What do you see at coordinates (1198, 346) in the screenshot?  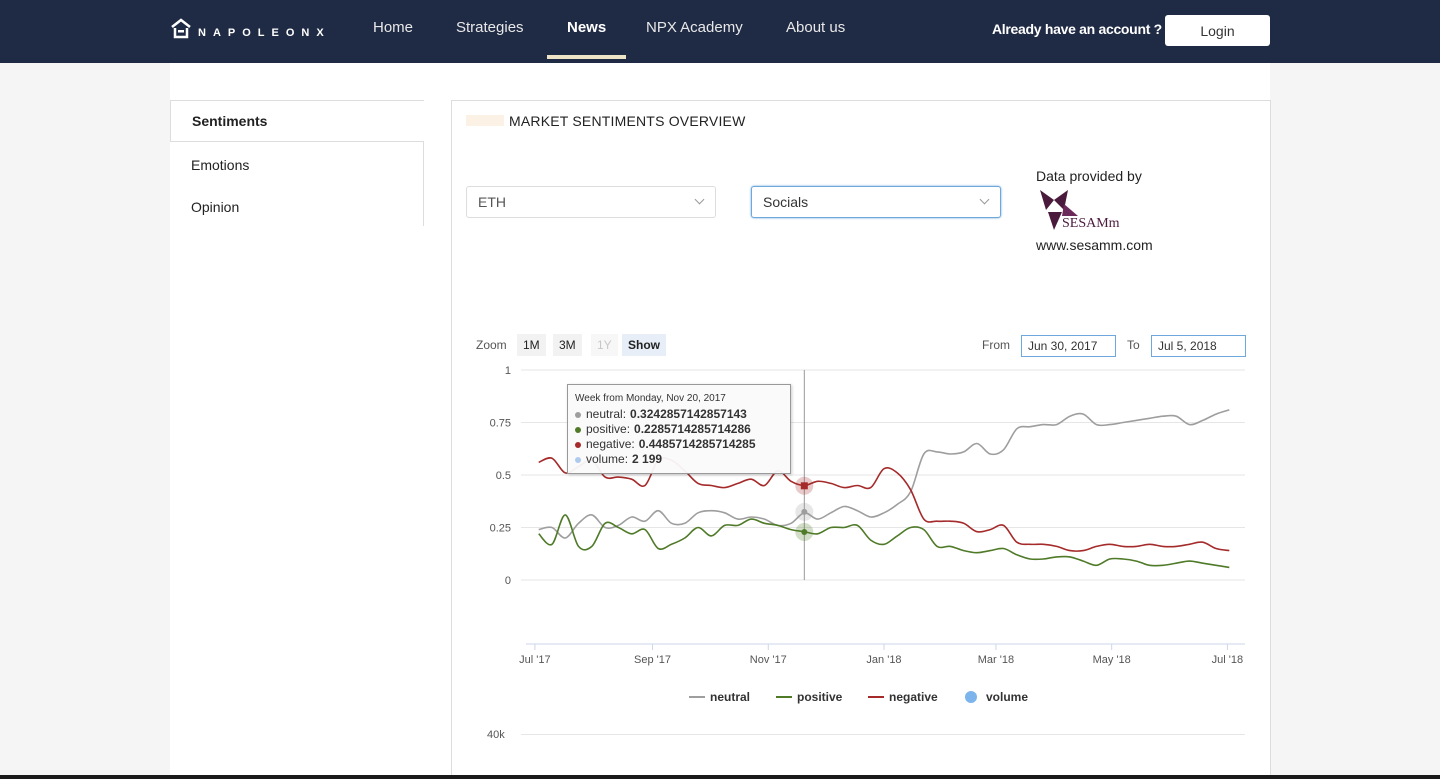 I see `to-date-input: Jul 5, 2018` at bounding box center [1198, 346].